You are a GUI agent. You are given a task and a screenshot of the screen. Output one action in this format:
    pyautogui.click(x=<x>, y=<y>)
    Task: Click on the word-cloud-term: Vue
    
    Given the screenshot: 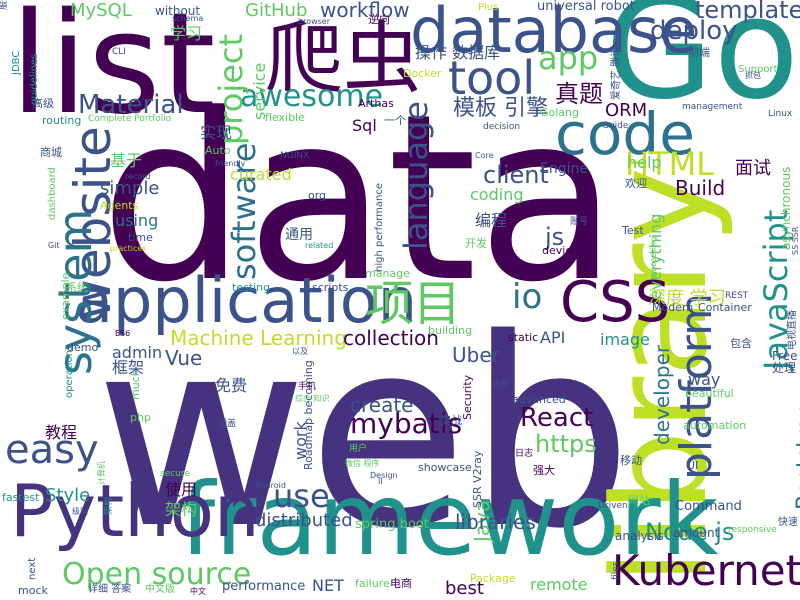 What is the action you would take?
    pyautogui.click(x=184, y=358)
    